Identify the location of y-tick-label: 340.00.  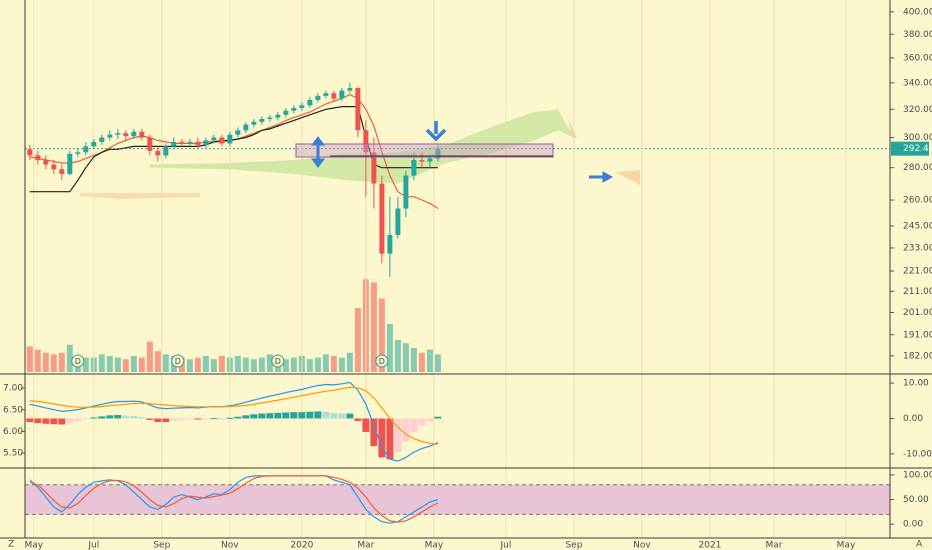
(917, 83).